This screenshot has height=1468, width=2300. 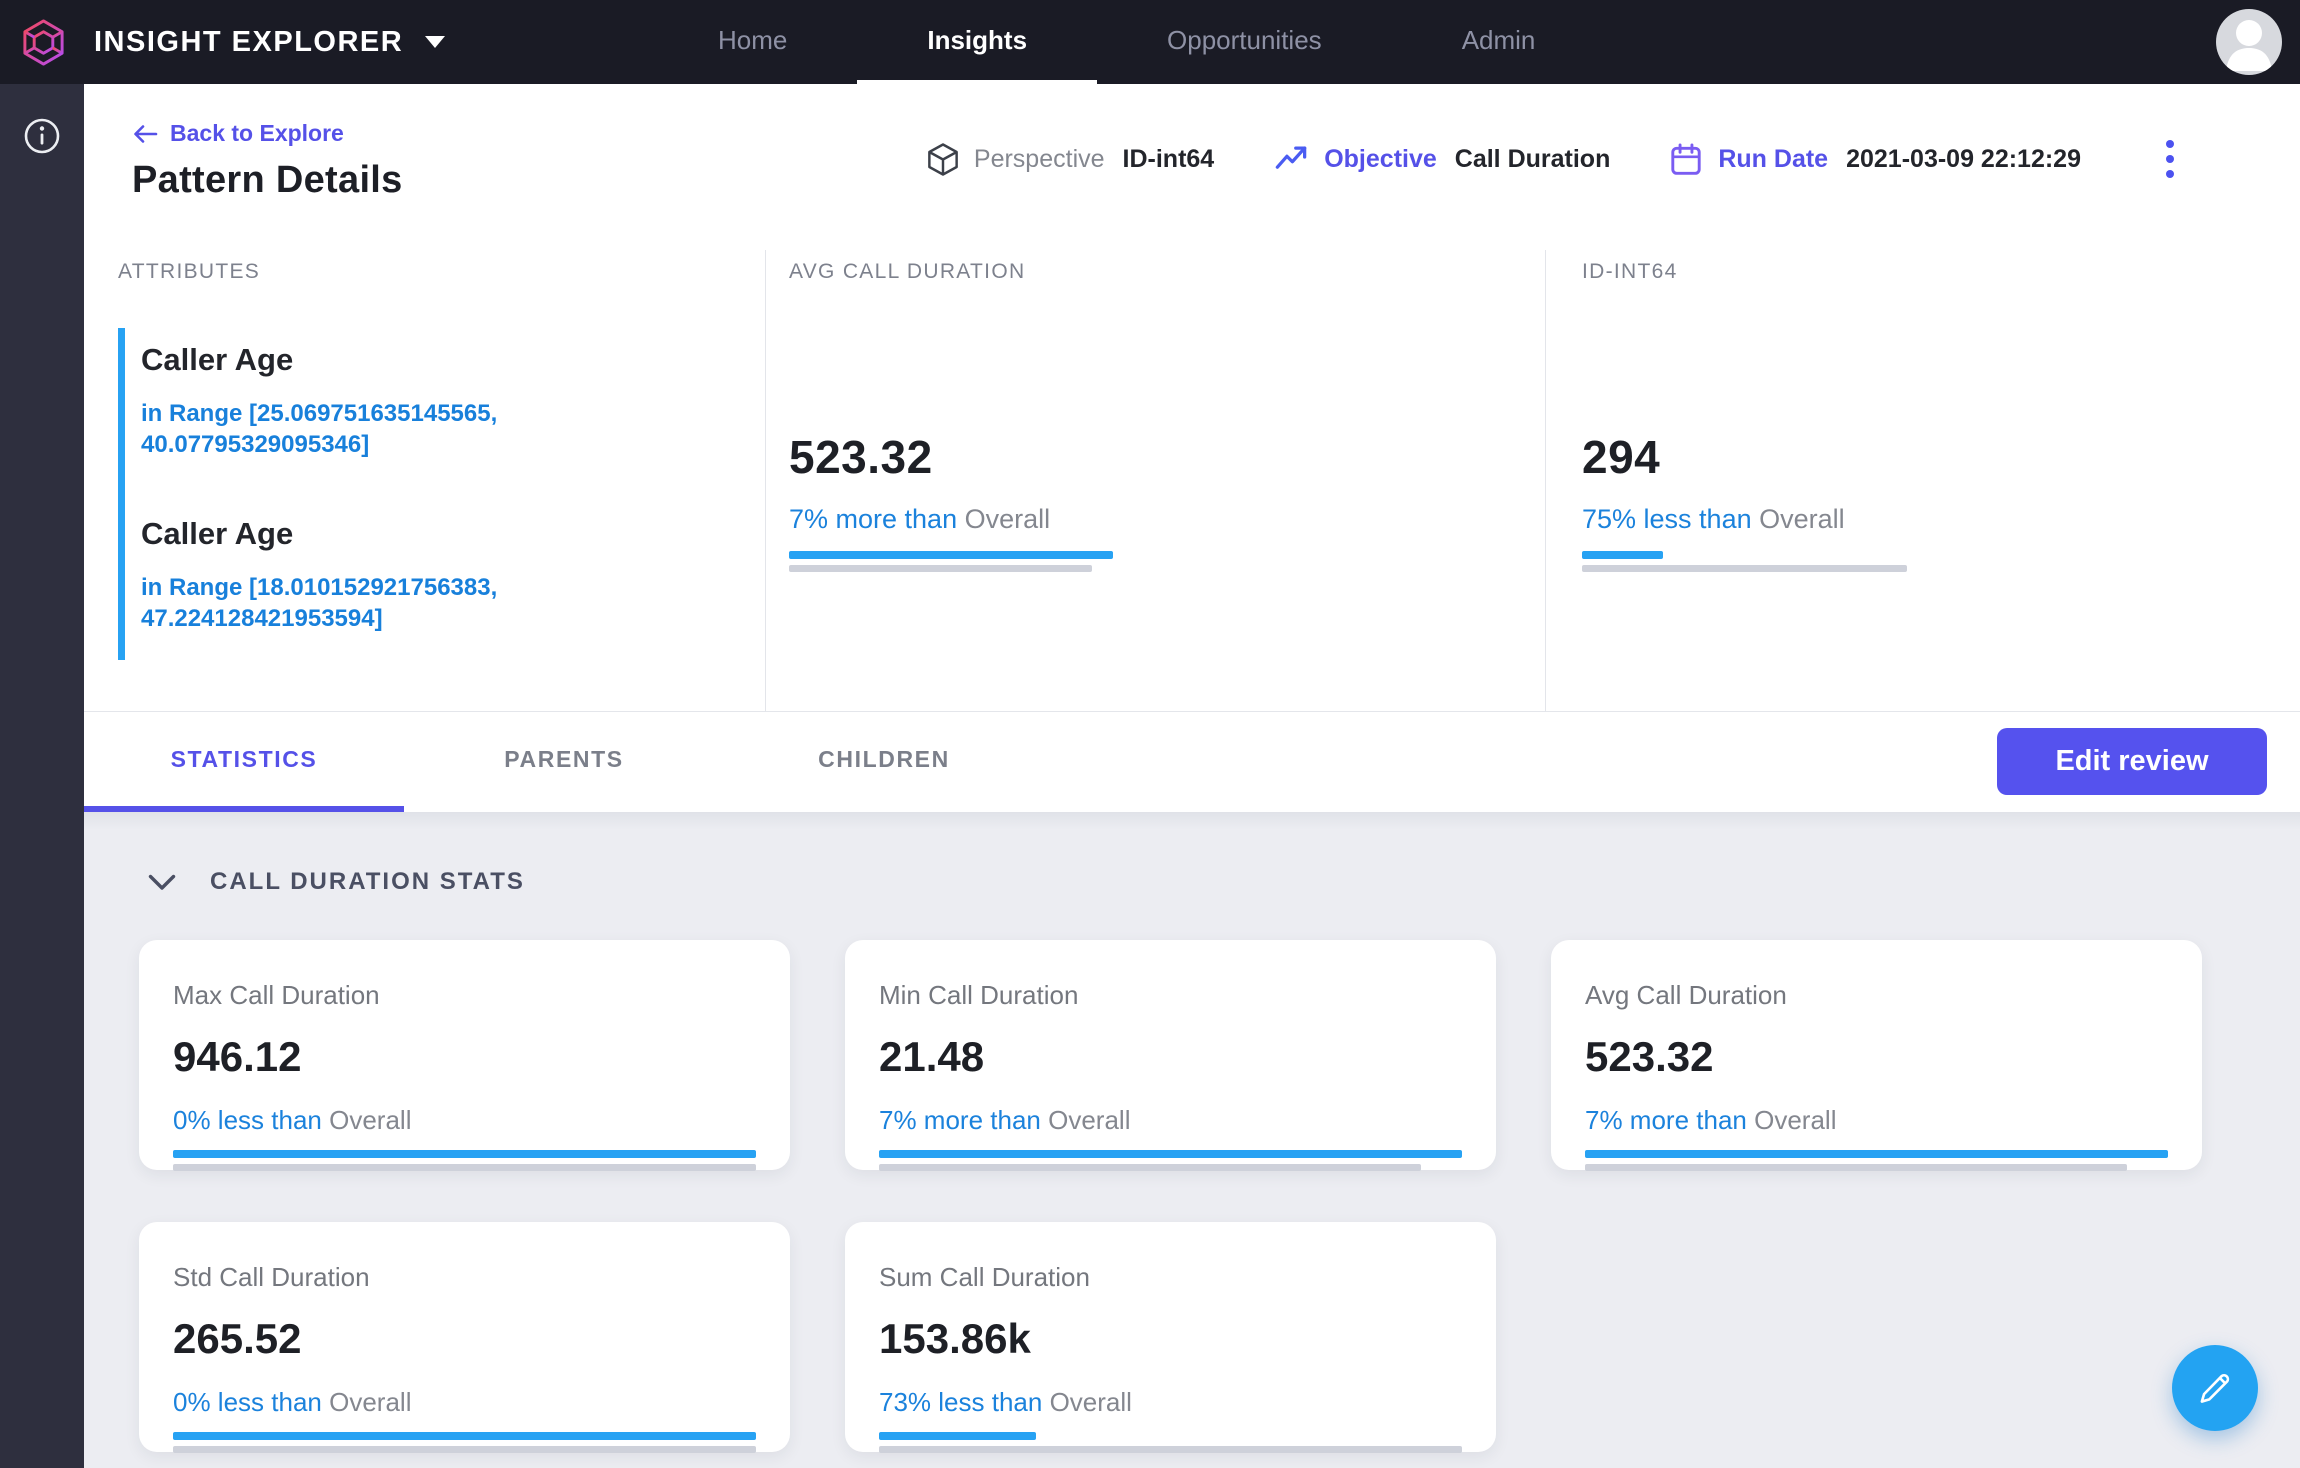 I want to click on nav-item-opportunities: Opportunities, so click(x=1244, y=39).